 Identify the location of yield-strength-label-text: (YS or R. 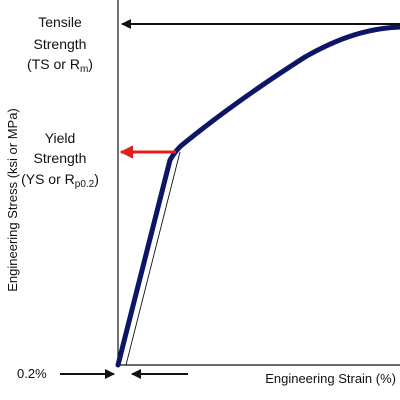
(48, 179).